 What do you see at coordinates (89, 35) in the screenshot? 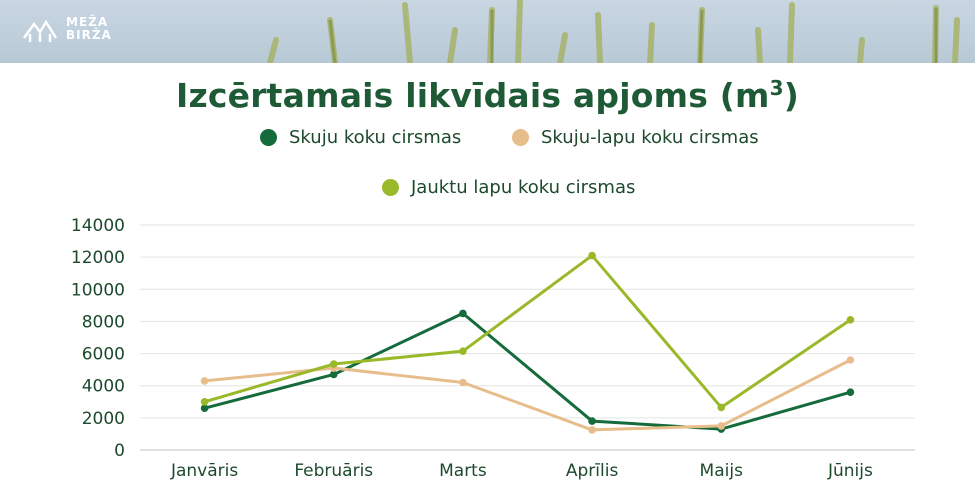
I see `brand-line-2: BIRŽA` at bounding box center [89, 35].